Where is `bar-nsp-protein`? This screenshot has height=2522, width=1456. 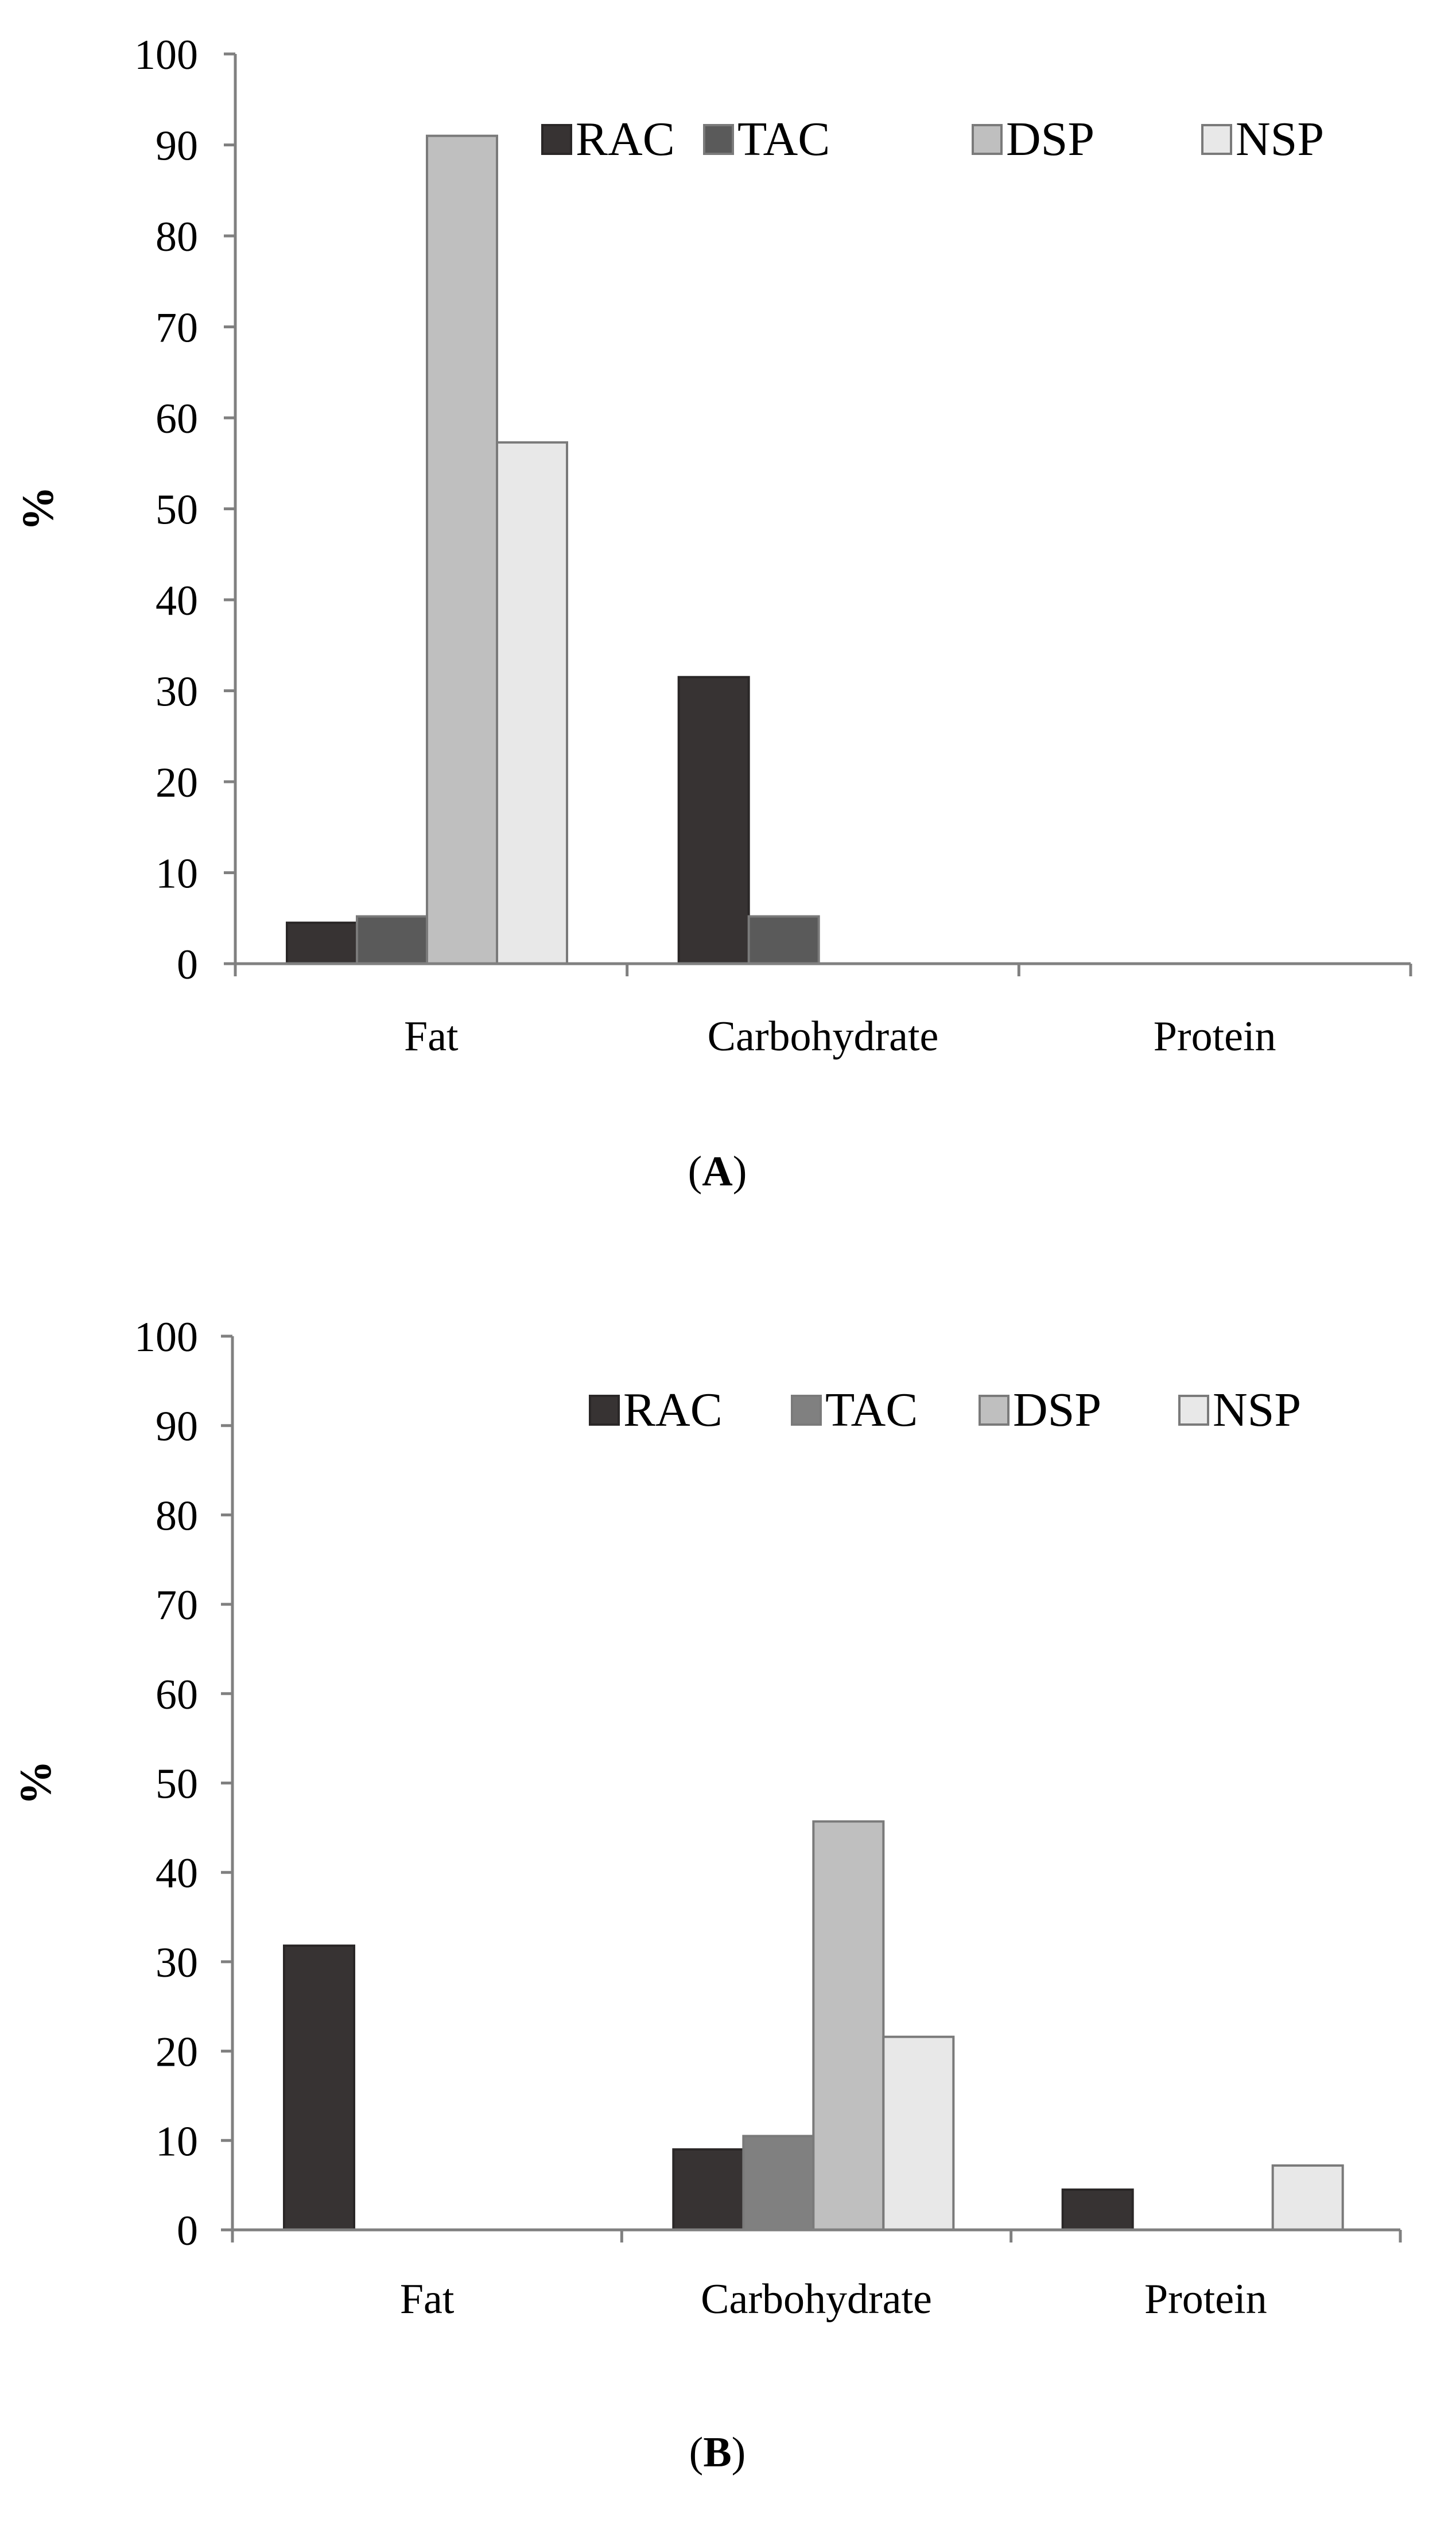 bar-nsp-protein is located at coordinates (1307, 2198).